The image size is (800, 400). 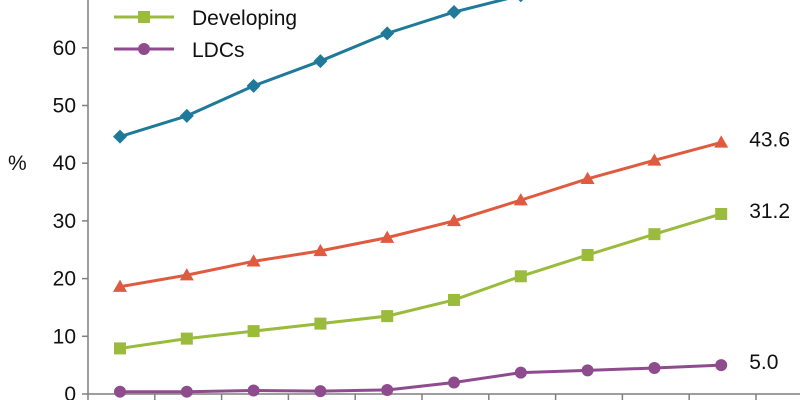 I want to click on legend-label: LDCs, so click(x=218, y=50).